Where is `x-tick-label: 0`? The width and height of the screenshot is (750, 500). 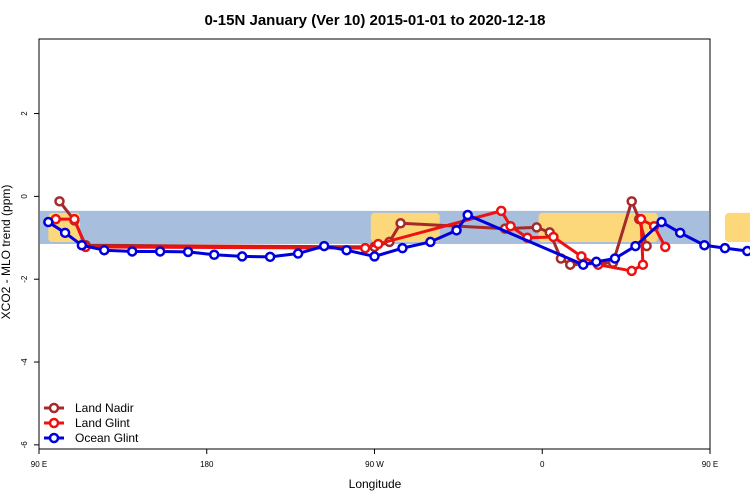
x-tick-label: 0 is located at coordinates (542, 464).